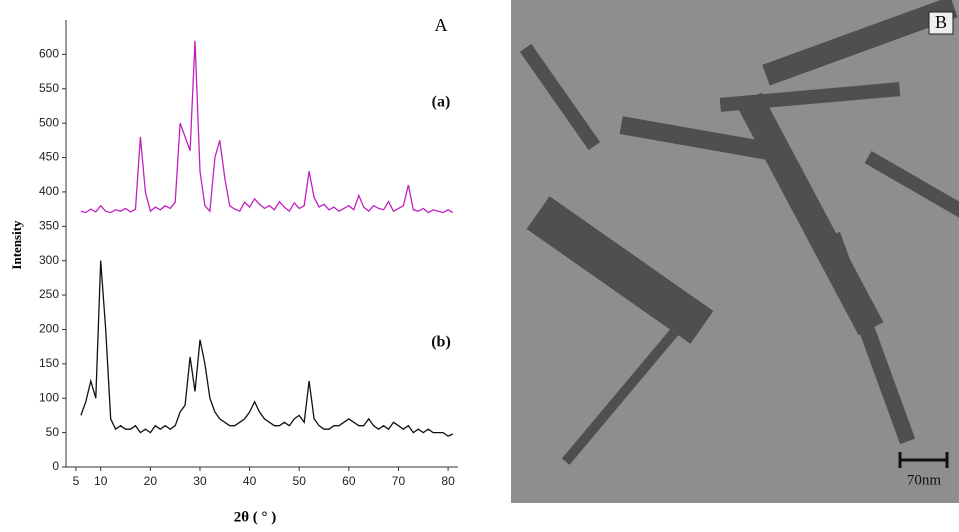 Image resolution: width=959 pixels, height=532 pixels. Describe the element at coordinates (448, 481) in the screenshot. I see `x-tick-label: 80` at that location.